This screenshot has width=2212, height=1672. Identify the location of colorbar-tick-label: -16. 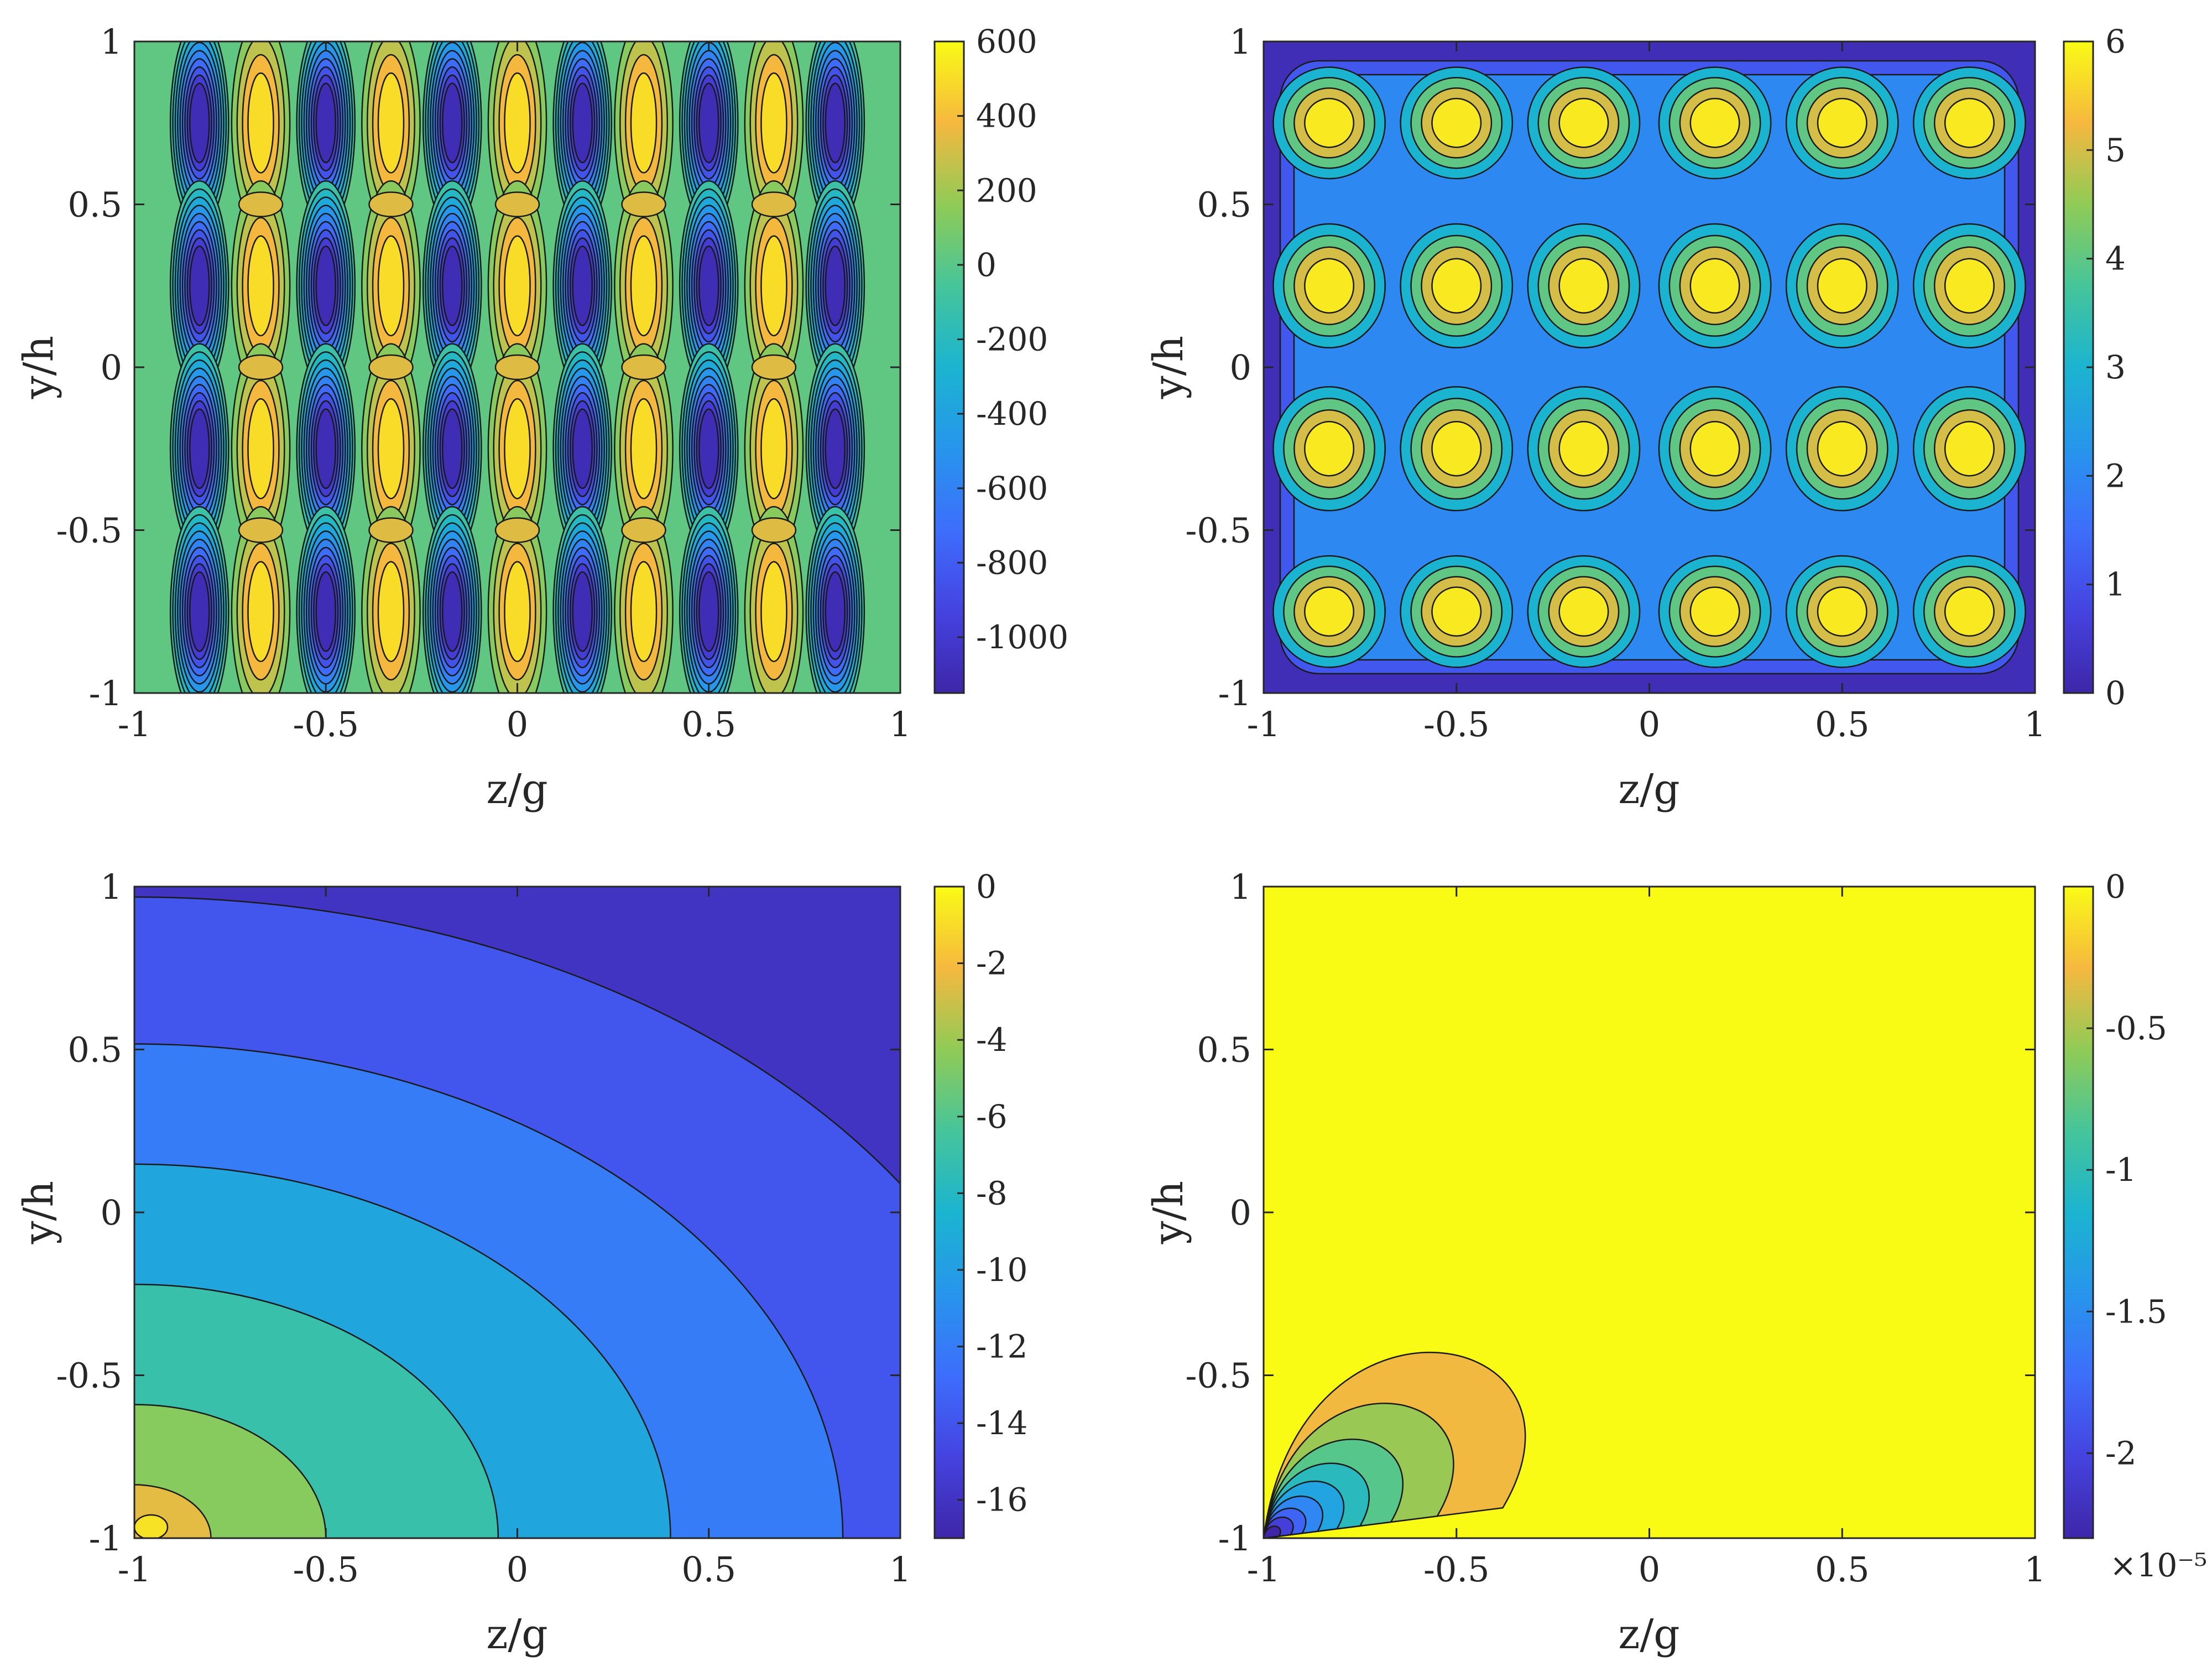
(1001, 1500).